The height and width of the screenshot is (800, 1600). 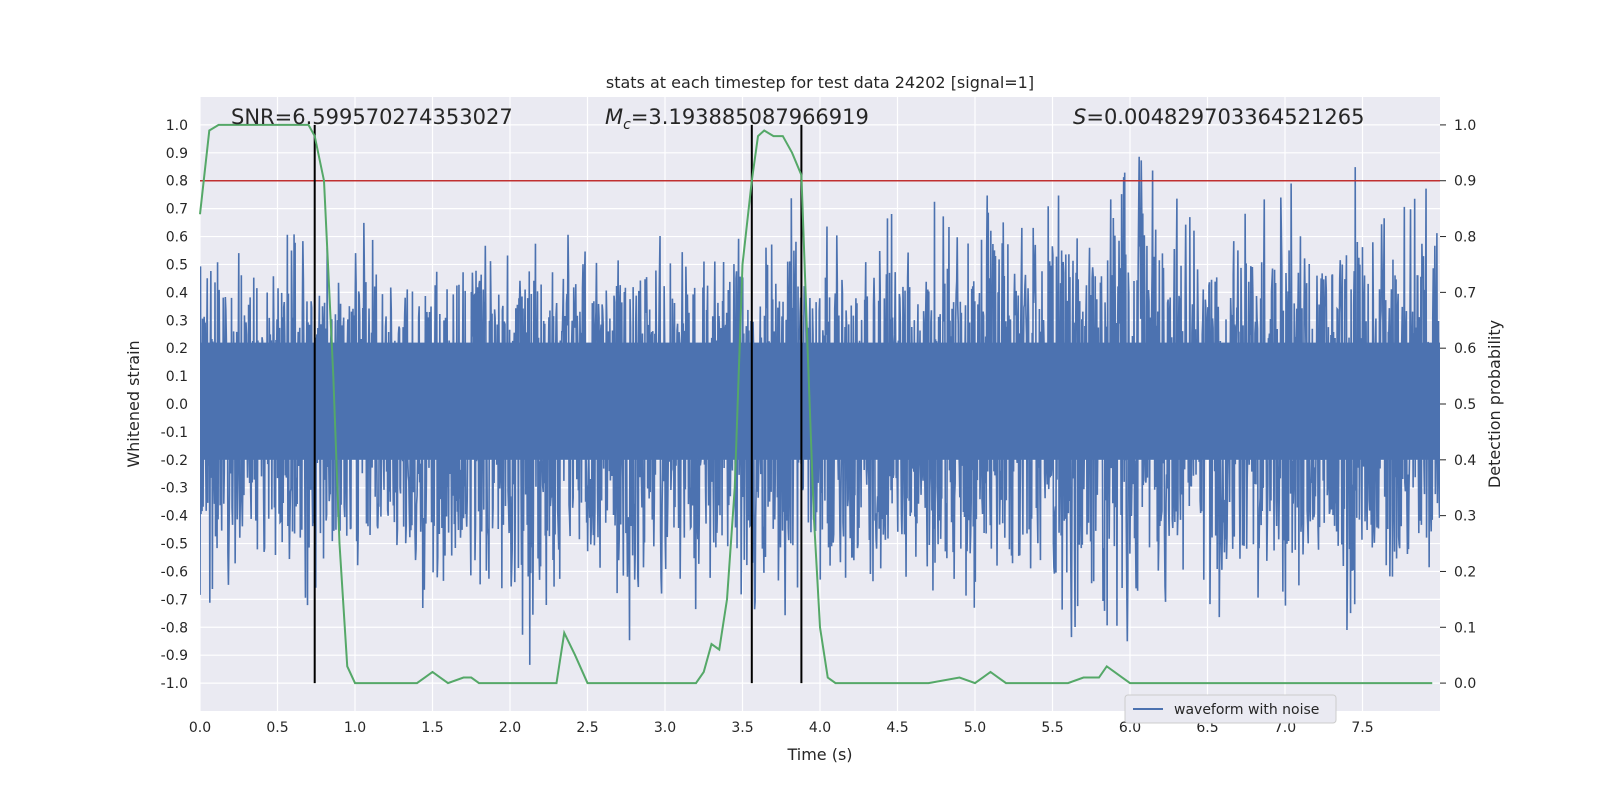 I want to click on y2-tick-label: 0.4, so click(x=1465, y=461).